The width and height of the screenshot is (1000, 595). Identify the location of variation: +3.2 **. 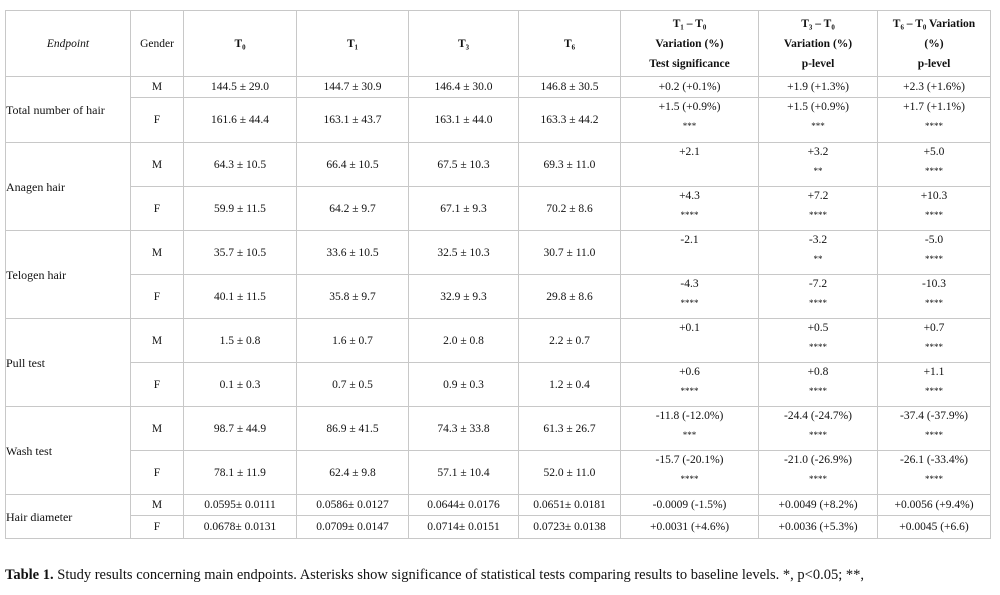
(818, 164).